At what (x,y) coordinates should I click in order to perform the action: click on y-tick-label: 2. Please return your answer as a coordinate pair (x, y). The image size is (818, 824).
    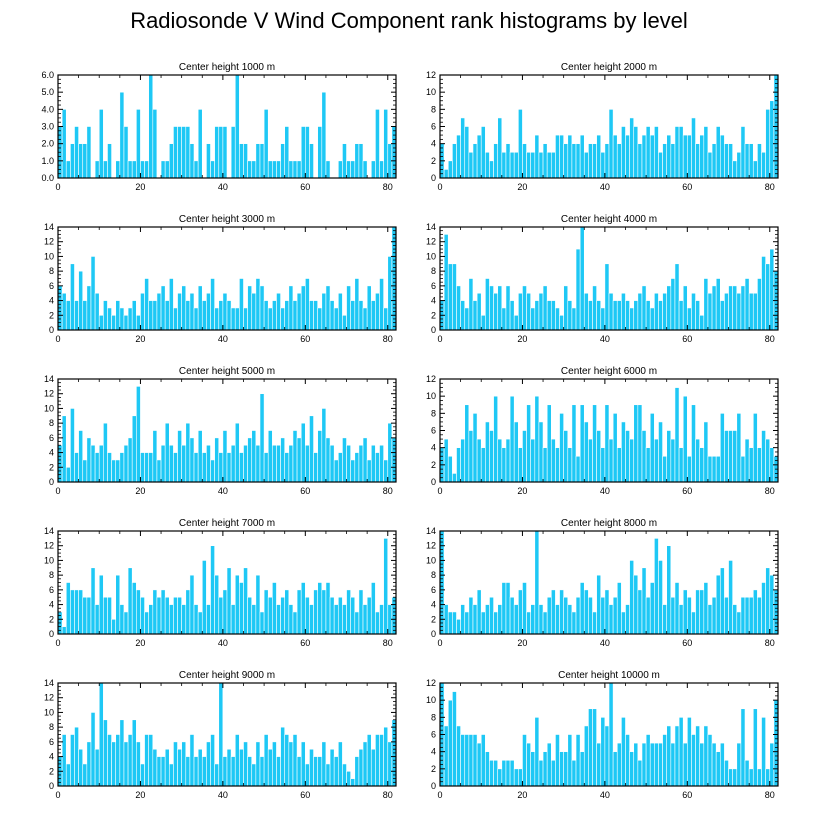
    Looking at the image, I should click on (51, 771).